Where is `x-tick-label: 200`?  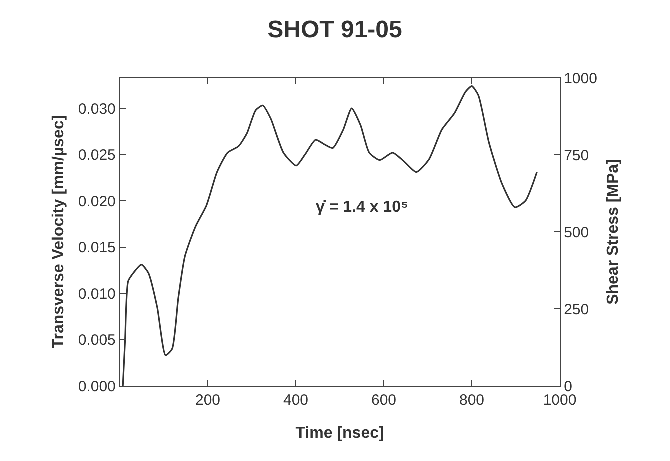
x-tick-label: 200 is located at coordinates (208, 401).